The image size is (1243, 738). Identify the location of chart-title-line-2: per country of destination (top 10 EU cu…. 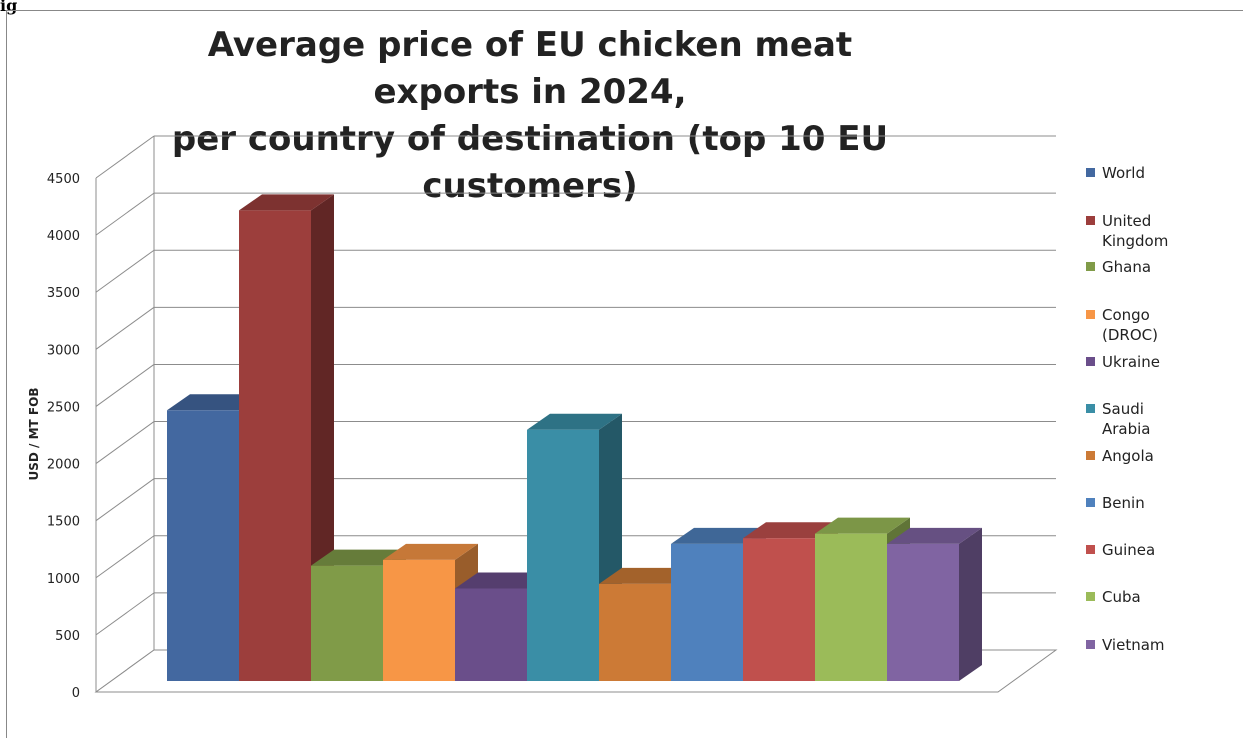
(530, 162).